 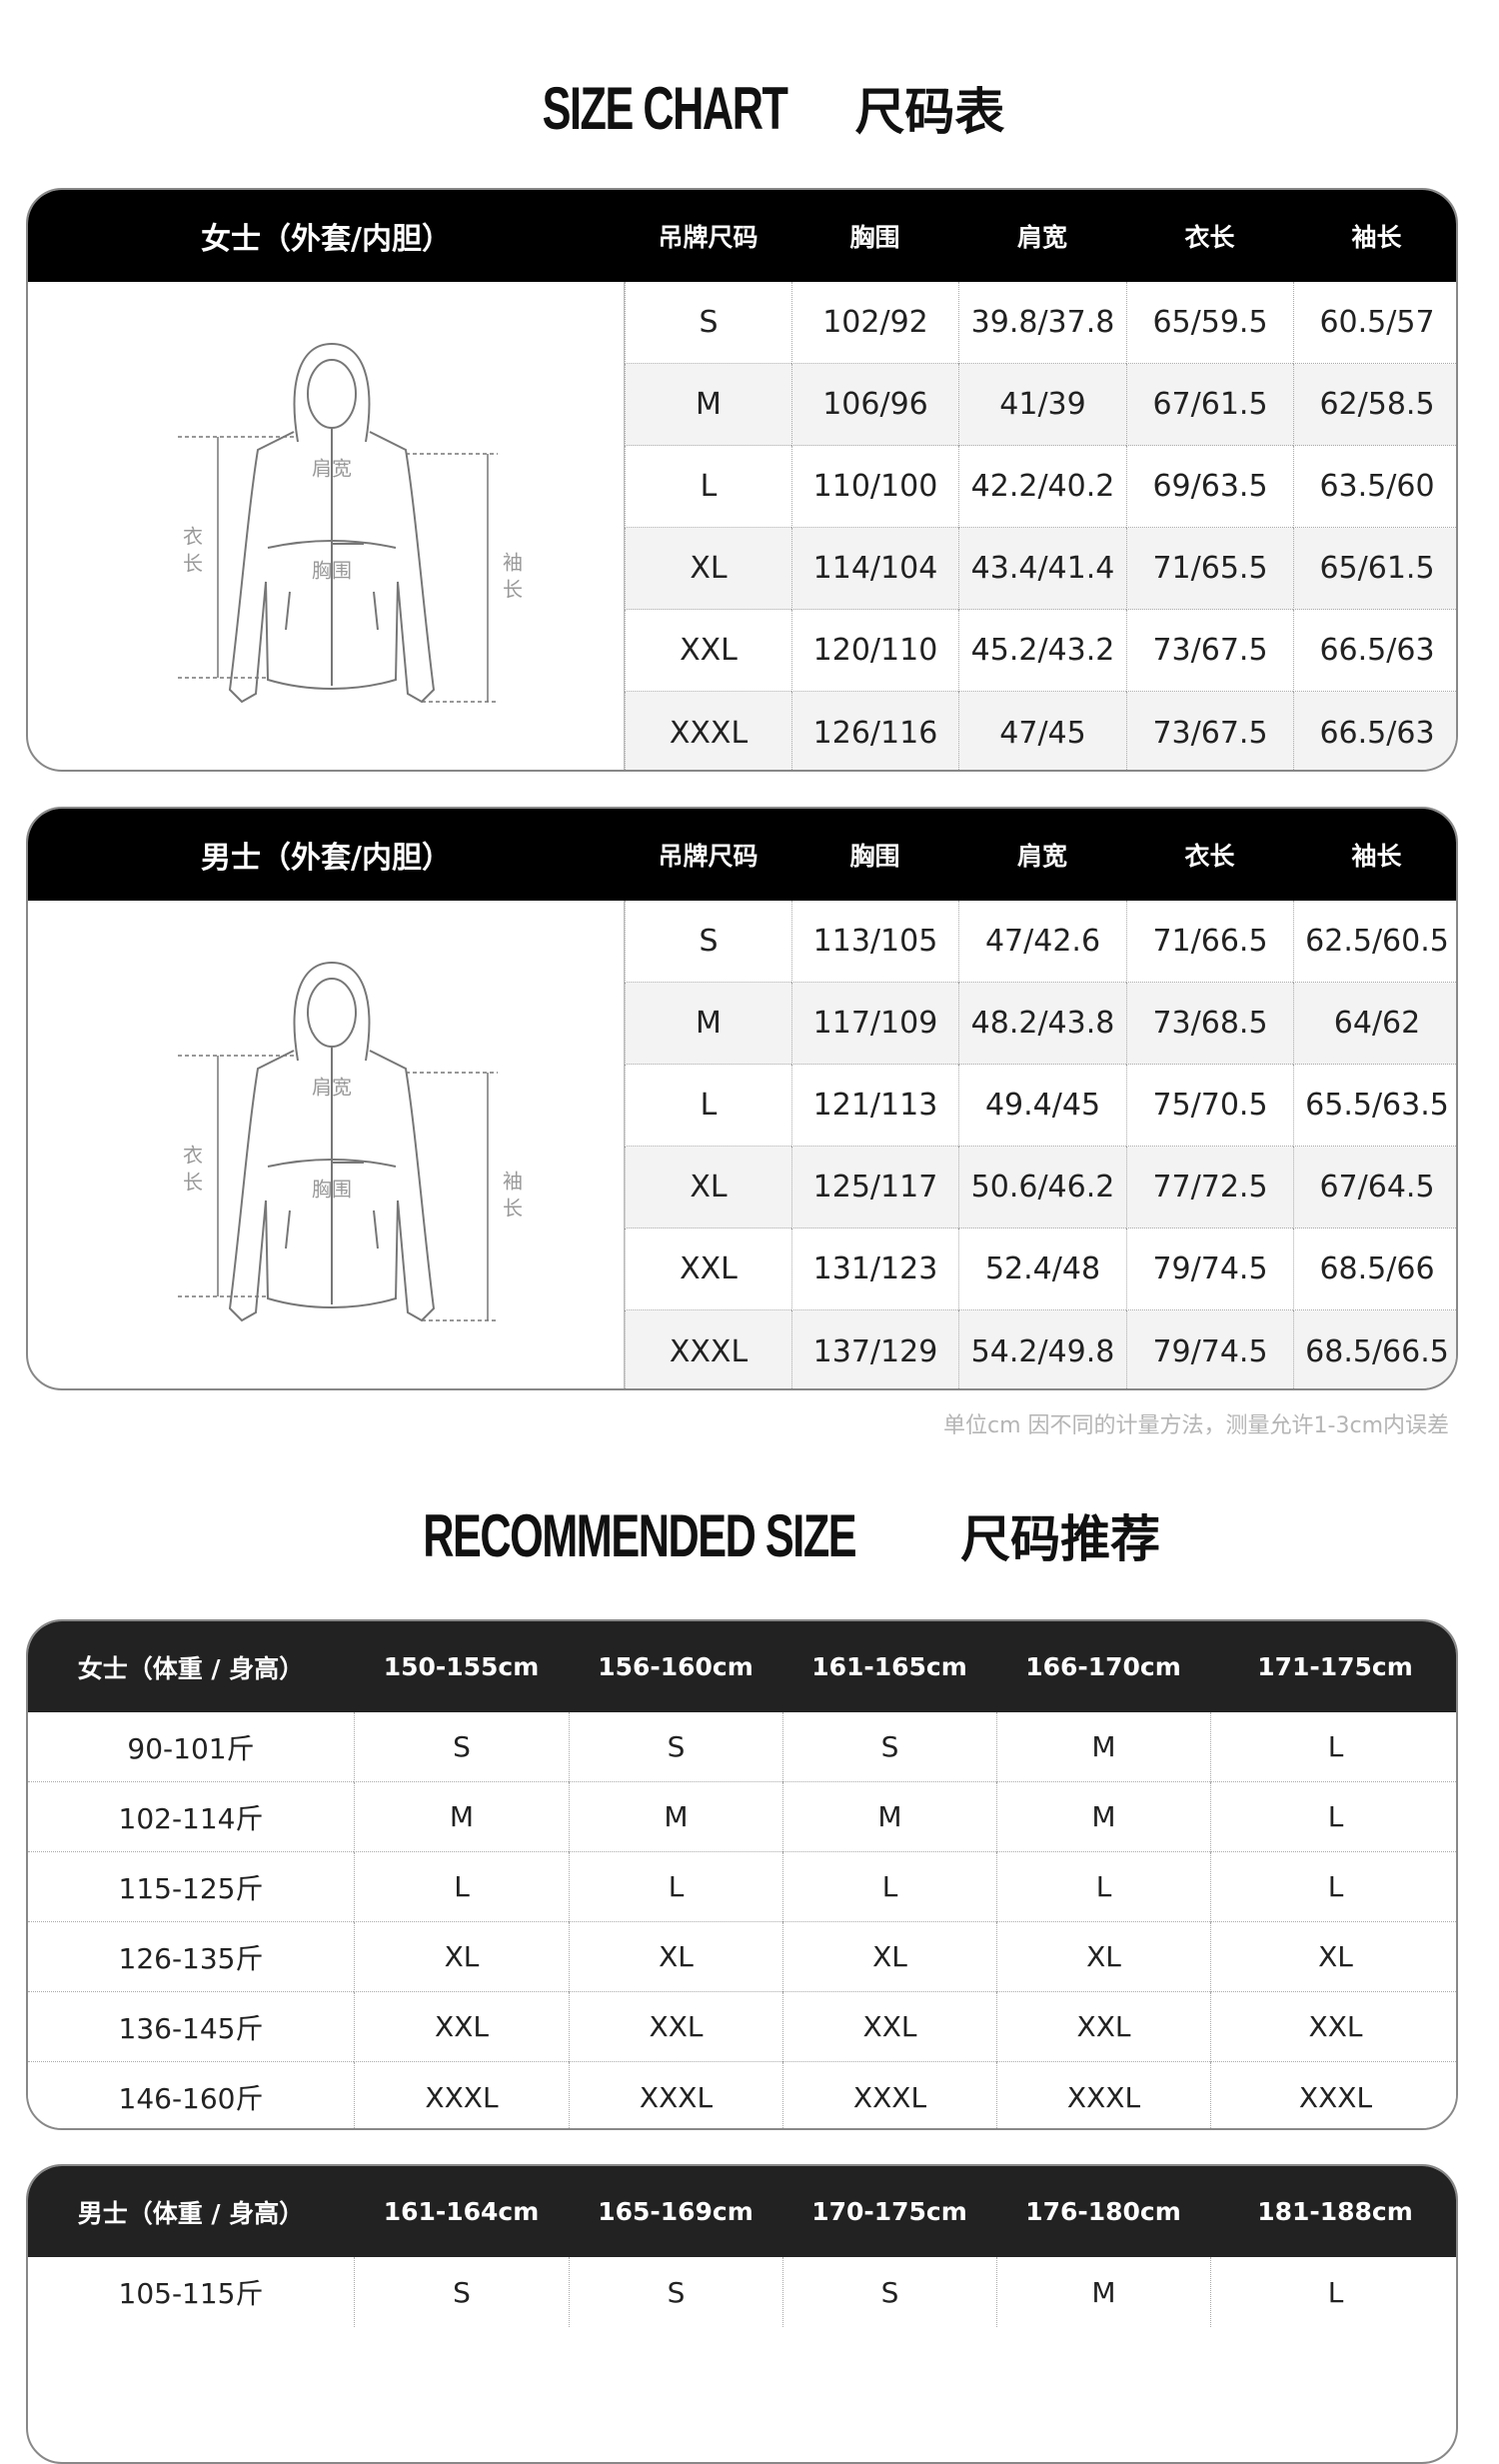 I want to click on table-cell: 47/45, so click(x=1042, y=731).